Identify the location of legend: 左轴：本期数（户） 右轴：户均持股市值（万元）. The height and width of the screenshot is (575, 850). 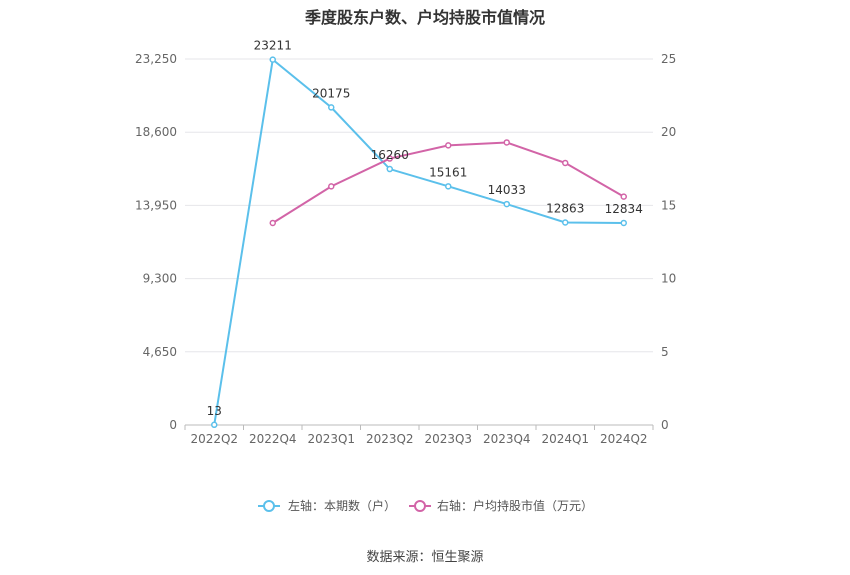
(425, 505).